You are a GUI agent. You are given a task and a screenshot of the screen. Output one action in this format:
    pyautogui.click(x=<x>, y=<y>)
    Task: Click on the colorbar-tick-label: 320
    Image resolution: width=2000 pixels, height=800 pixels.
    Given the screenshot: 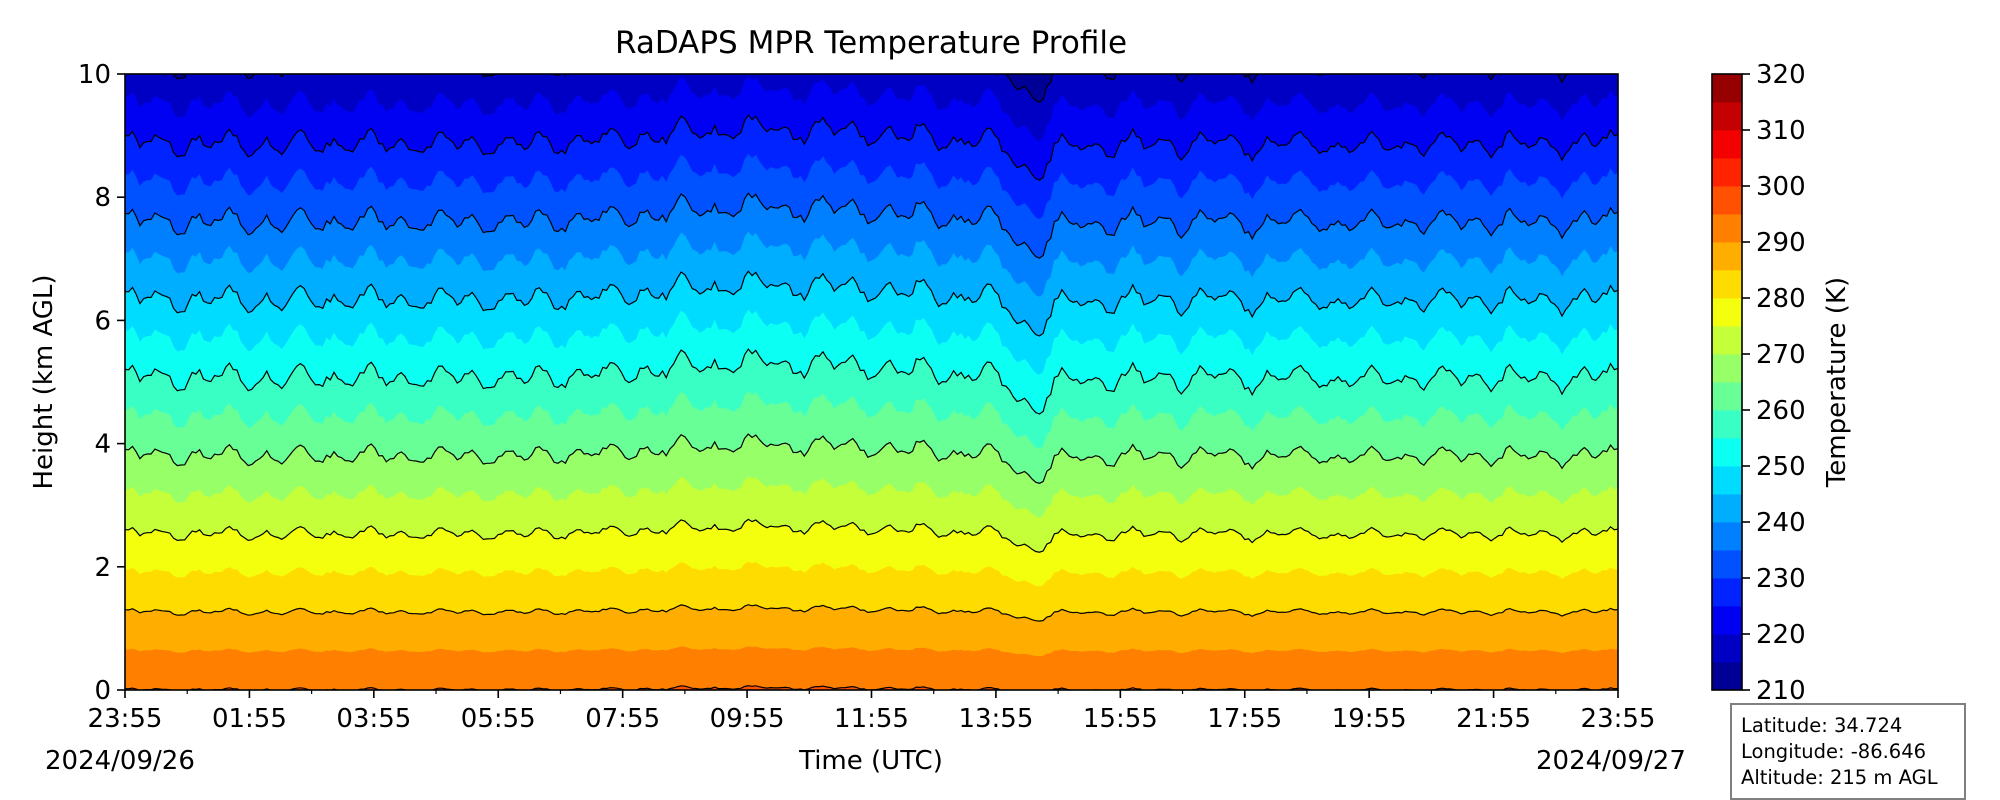 What is the action you would take?
    pyautogui.click(x=1781, y=75)
    